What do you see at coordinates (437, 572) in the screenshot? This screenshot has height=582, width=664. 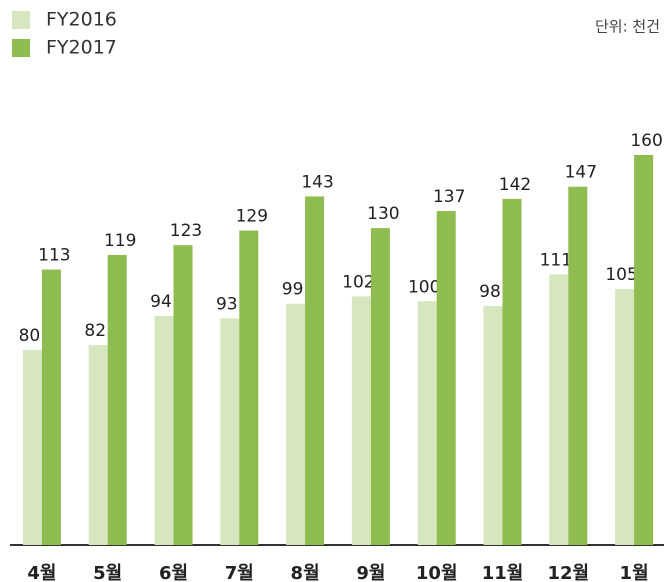 I see `x-tick-label: 10월` at bounding box center [437, 572].